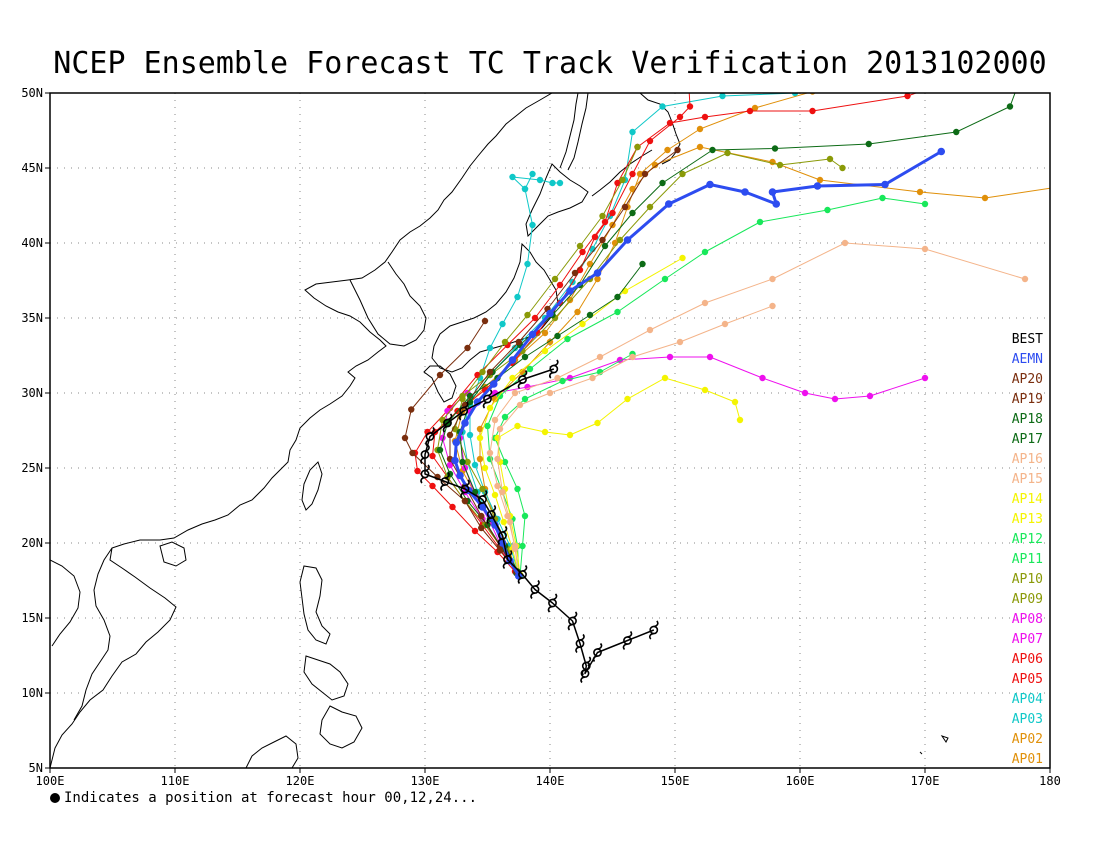  I want to click on legend-entry-ap18: AP18, so click(1027, 419).